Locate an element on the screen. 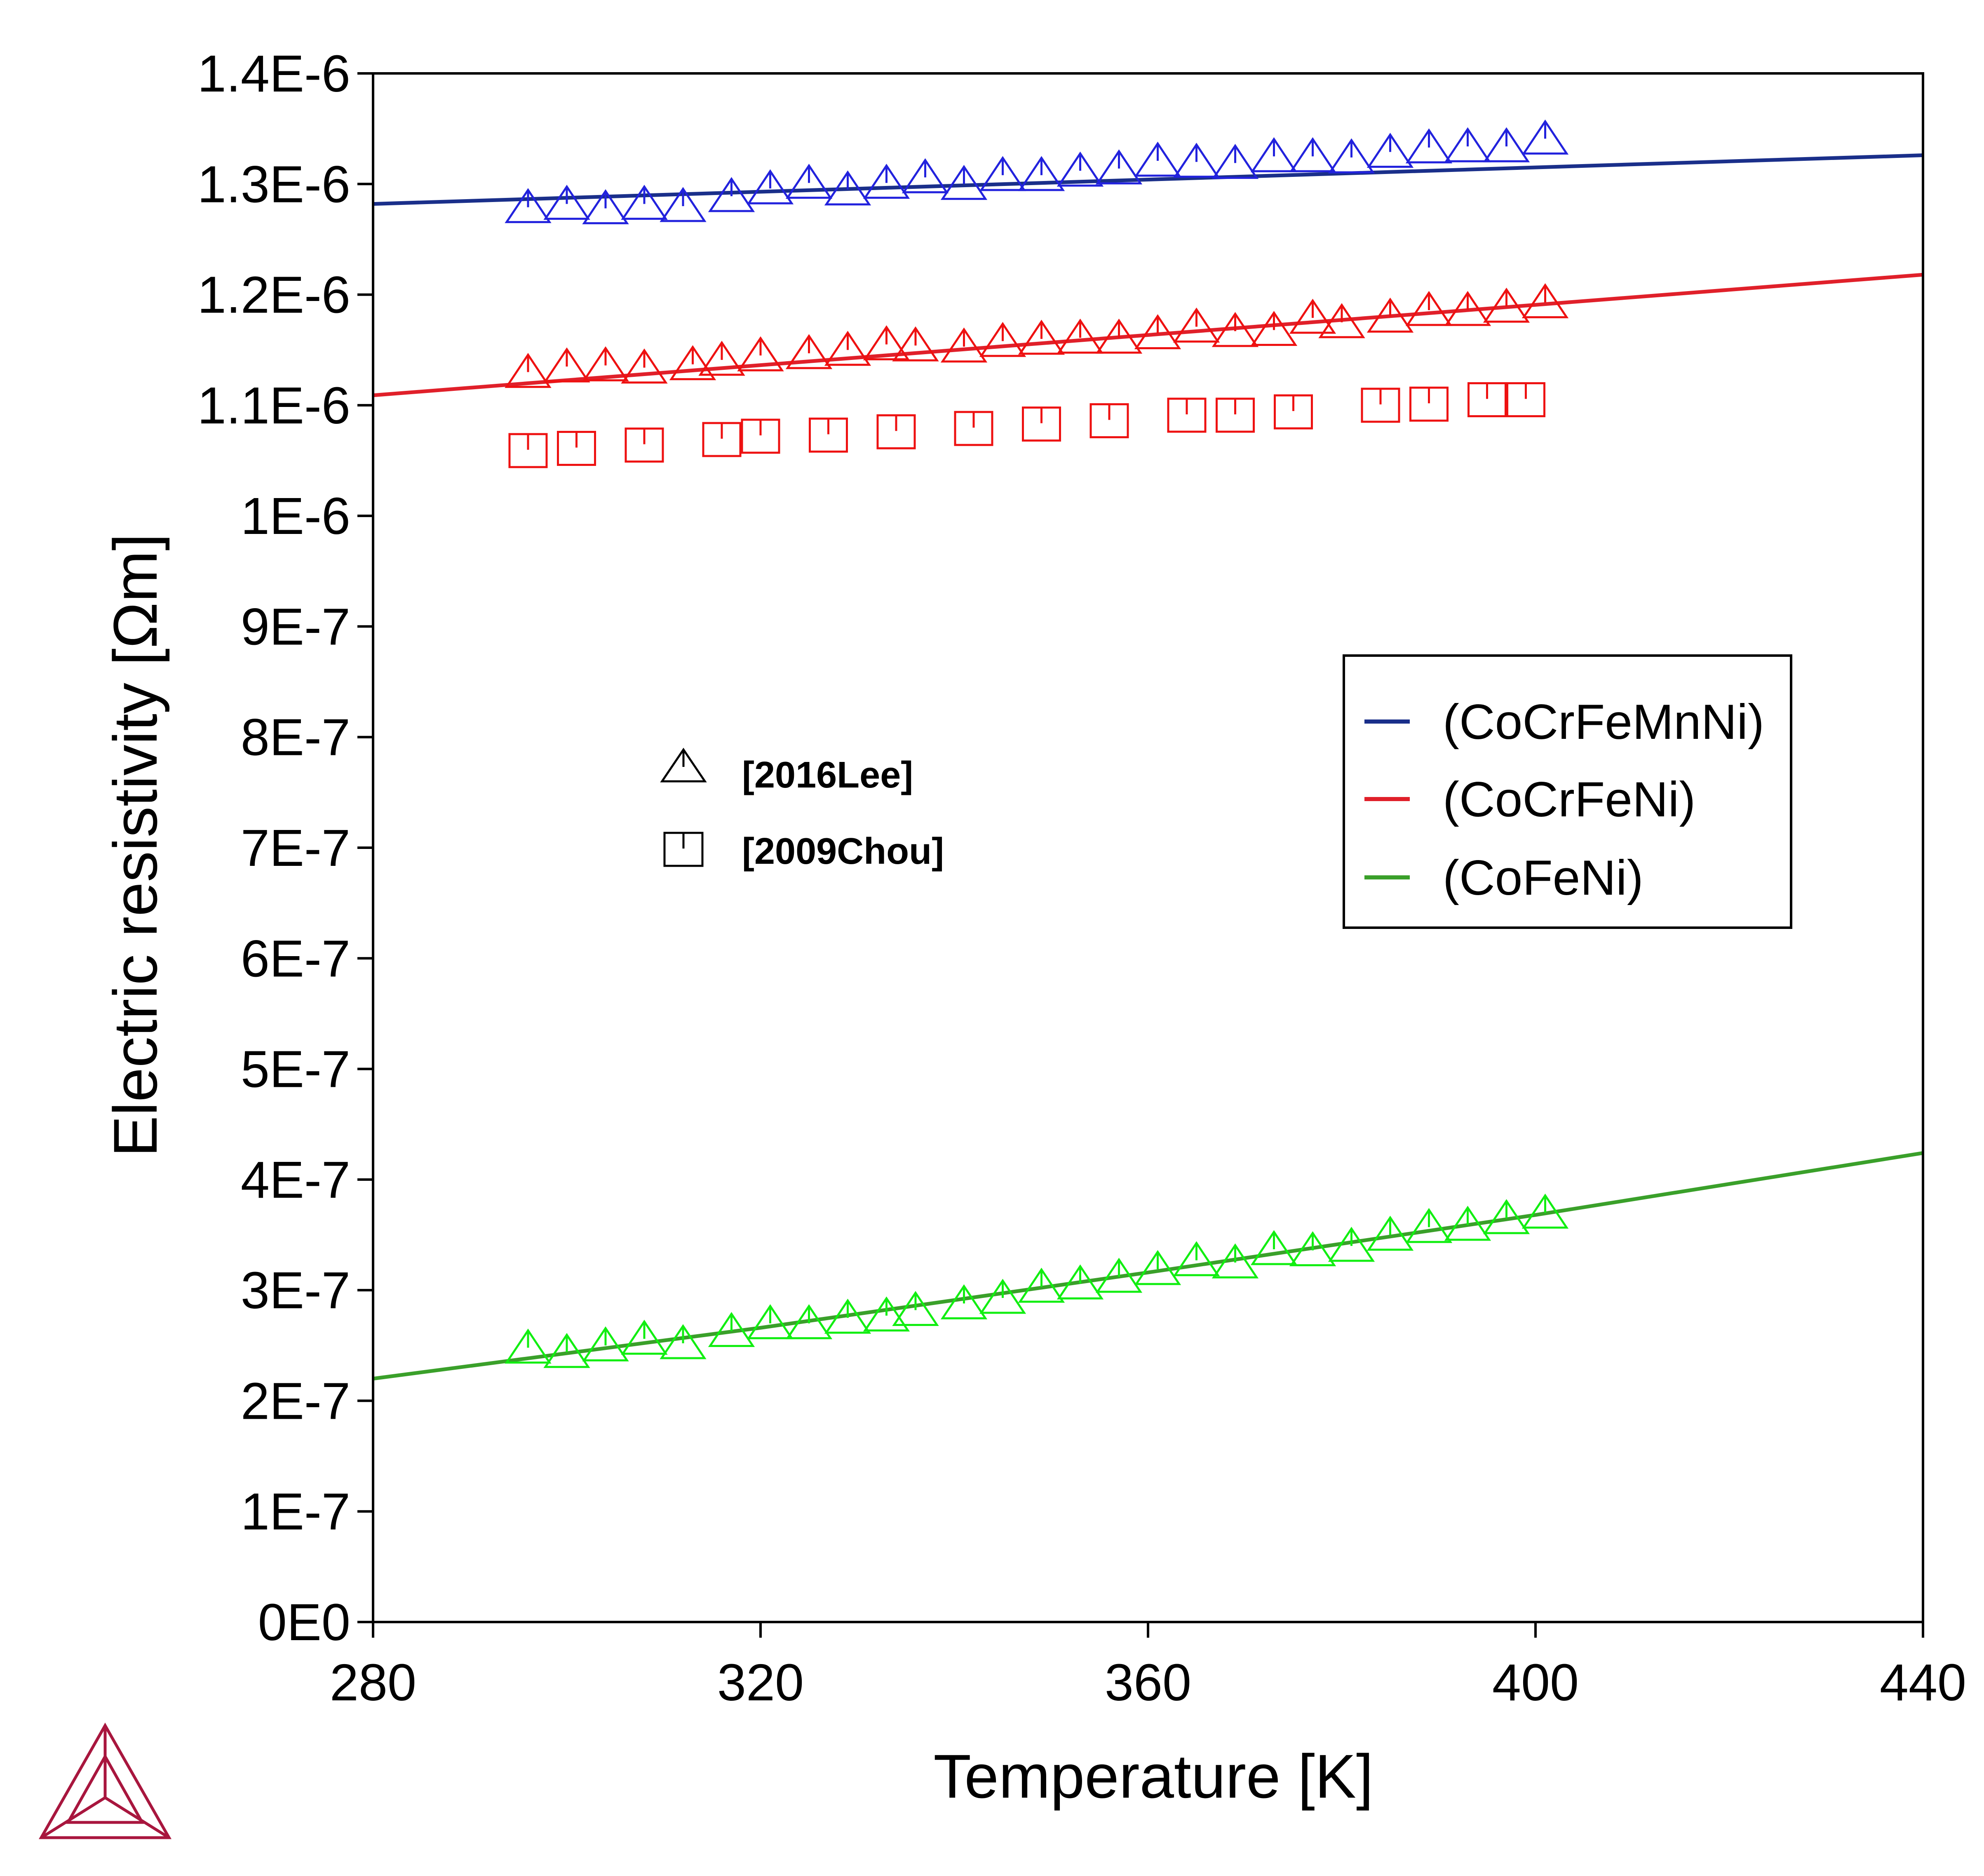 This screenshot has height=1876, width=1984. x-tick-label: 360 is located at coordinates (1148, 1682).